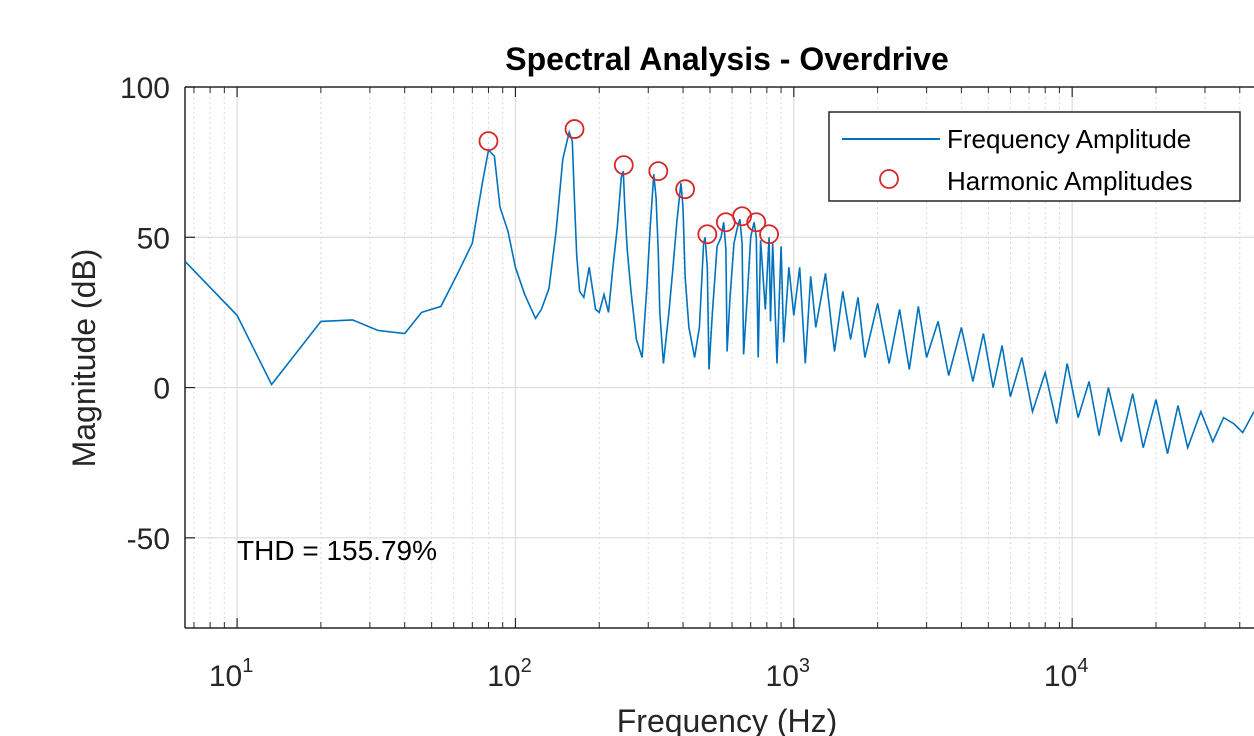 This screenshot has height=736, width=1254. I want to click on x-tick-label: 10², so click(509, 674).